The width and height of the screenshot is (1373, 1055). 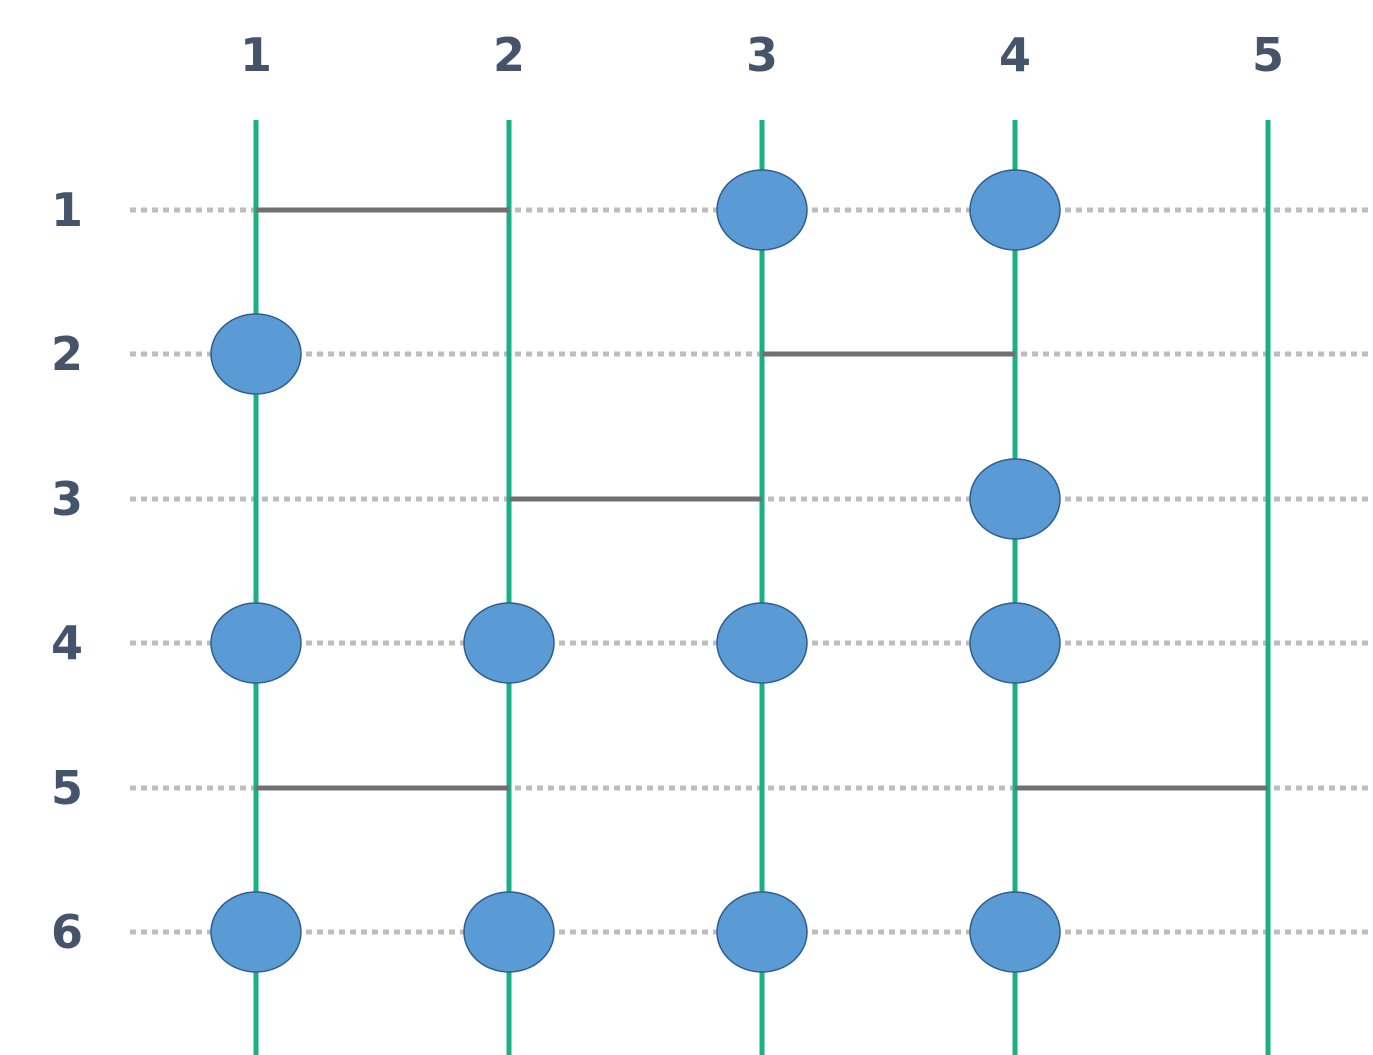 I want to click on row-label-1: 1, so click(x=67, y=210).